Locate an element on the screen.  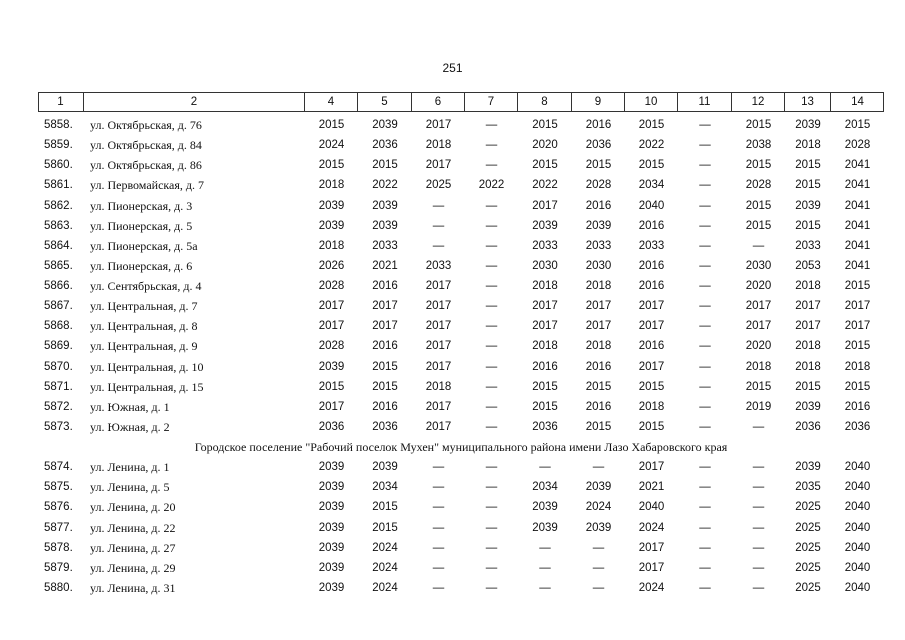
year-cell: 2038 is located at coordinates (758, 145).